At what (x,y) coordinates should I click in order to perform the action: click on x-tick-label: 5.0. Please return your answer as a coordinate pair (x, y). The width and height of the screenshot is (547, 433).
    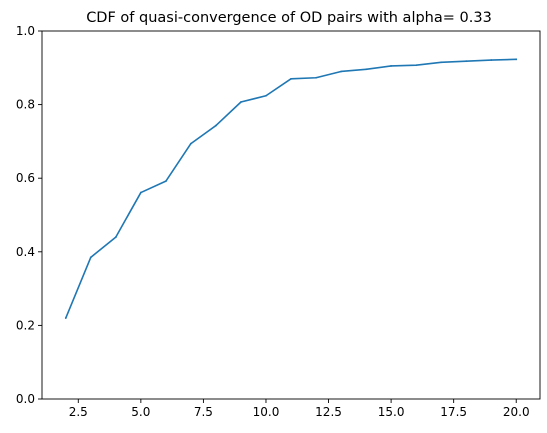
    Looking at the image, I should click on (140, 412).